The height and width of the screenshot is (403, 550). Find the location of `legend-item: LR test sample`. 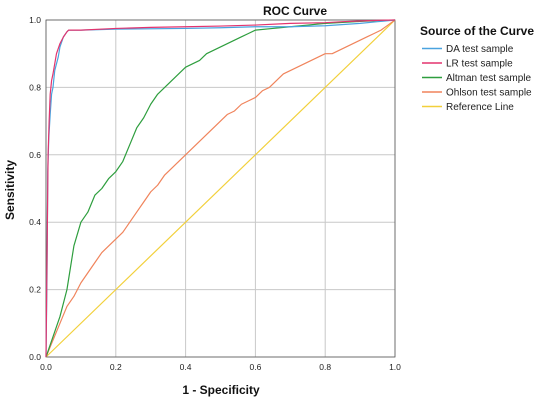

legend-item: LR test sample is located at coordinates (467, 64).